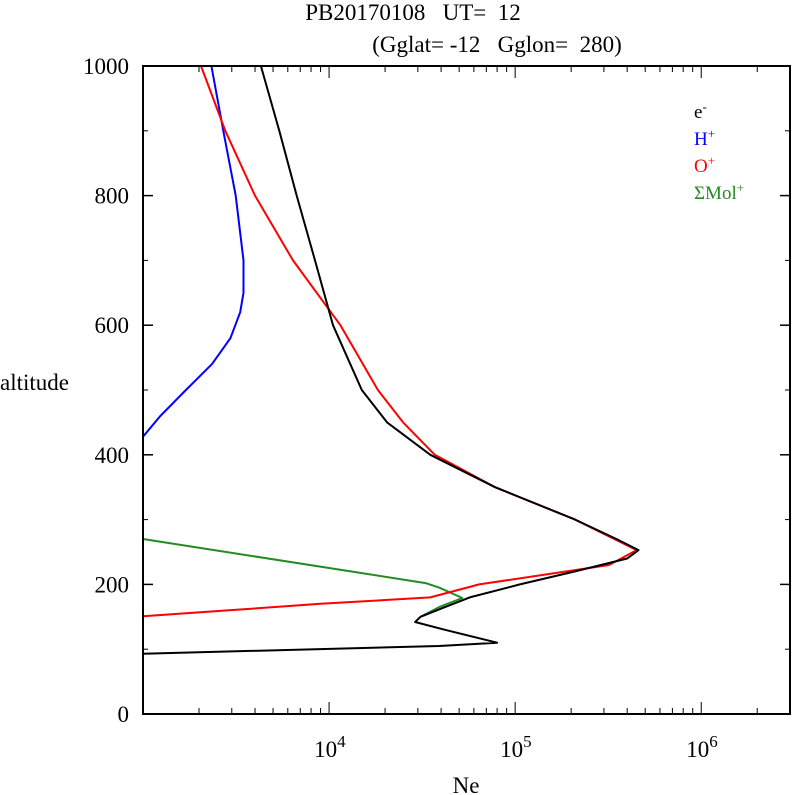 The image size is (792, 795). What do you see at coordinates (700, 111) in the screenshot?
I see `legend-entry-e-: e-` at bounding box center [700, 111].